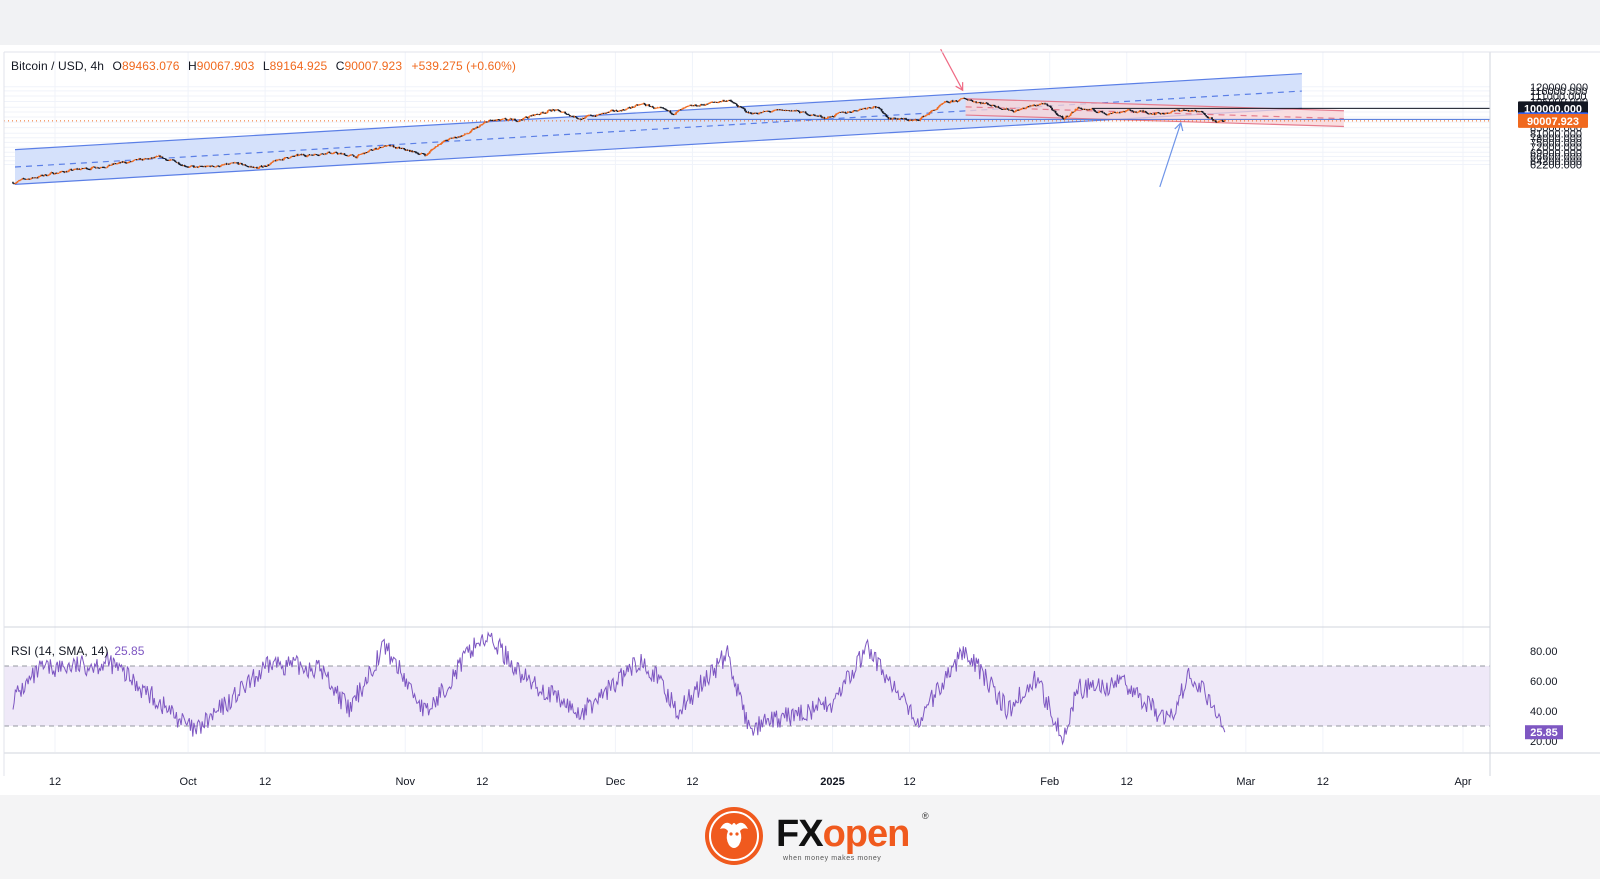 This screenshot has width=1600, height=879. Describe the element at coordinates (1556, 153) in the screenshot. I see `y-tick-label: 69000.000` at that location.